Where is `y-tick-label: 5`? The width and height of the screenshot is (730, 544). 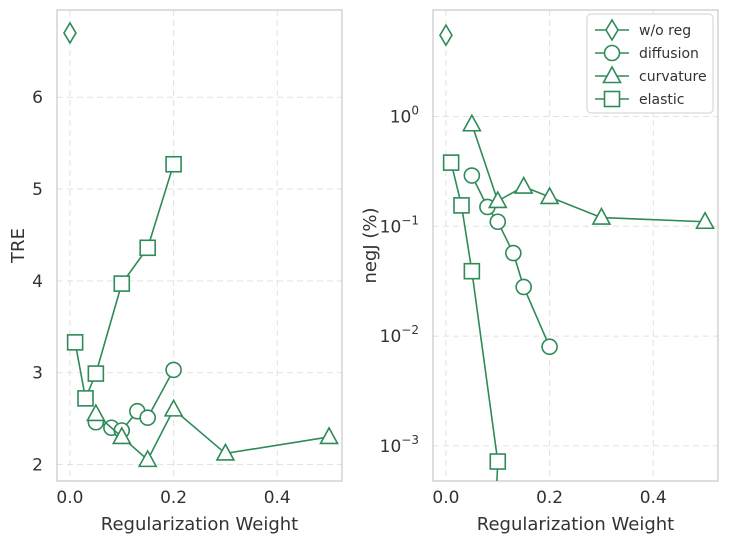 y-tick-label: 5 is located at coordinates (37, 190).